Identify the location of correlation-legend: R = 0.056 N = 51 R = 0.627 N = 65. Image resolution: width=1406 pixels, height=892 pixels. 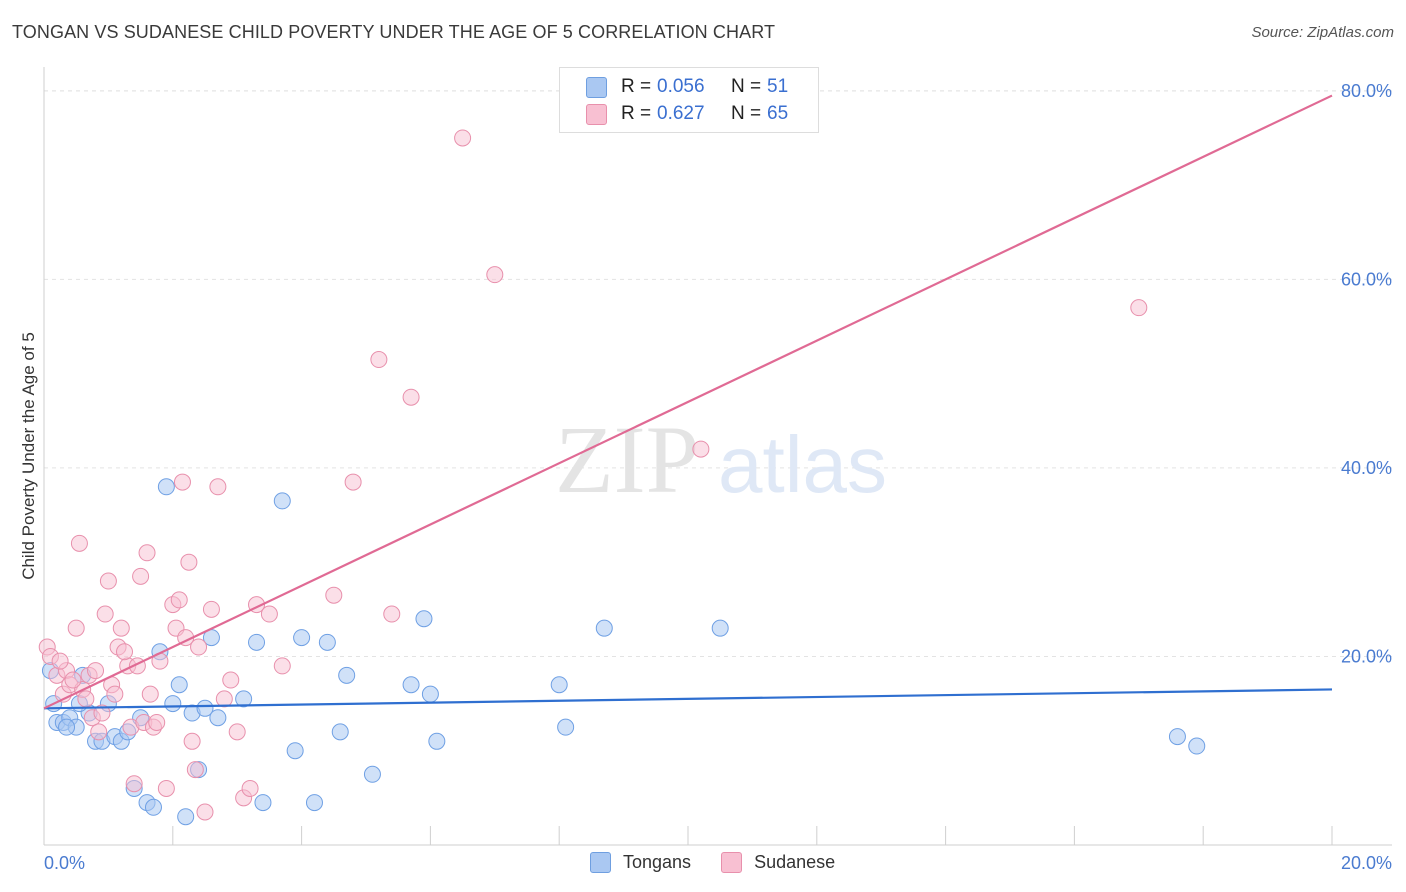
(689, 100).